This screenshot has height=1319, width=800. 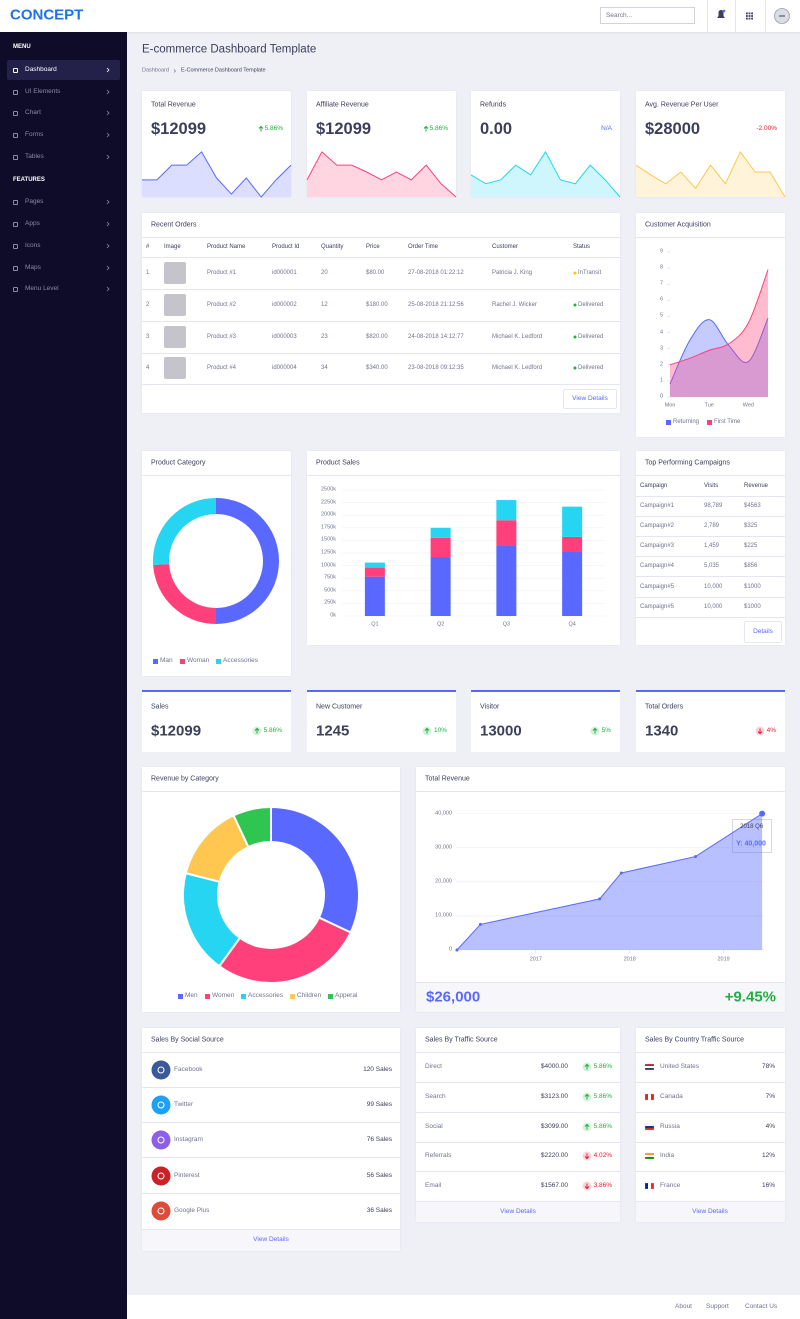 I want to click on y-tick-label: 2, so click(x=661, y=364).